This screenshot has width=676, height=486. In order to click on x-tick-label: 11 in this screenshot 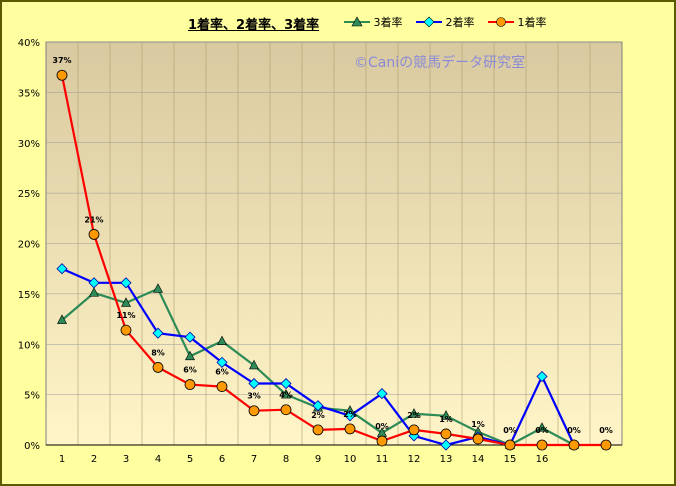, I will do `click(382, 459)`.